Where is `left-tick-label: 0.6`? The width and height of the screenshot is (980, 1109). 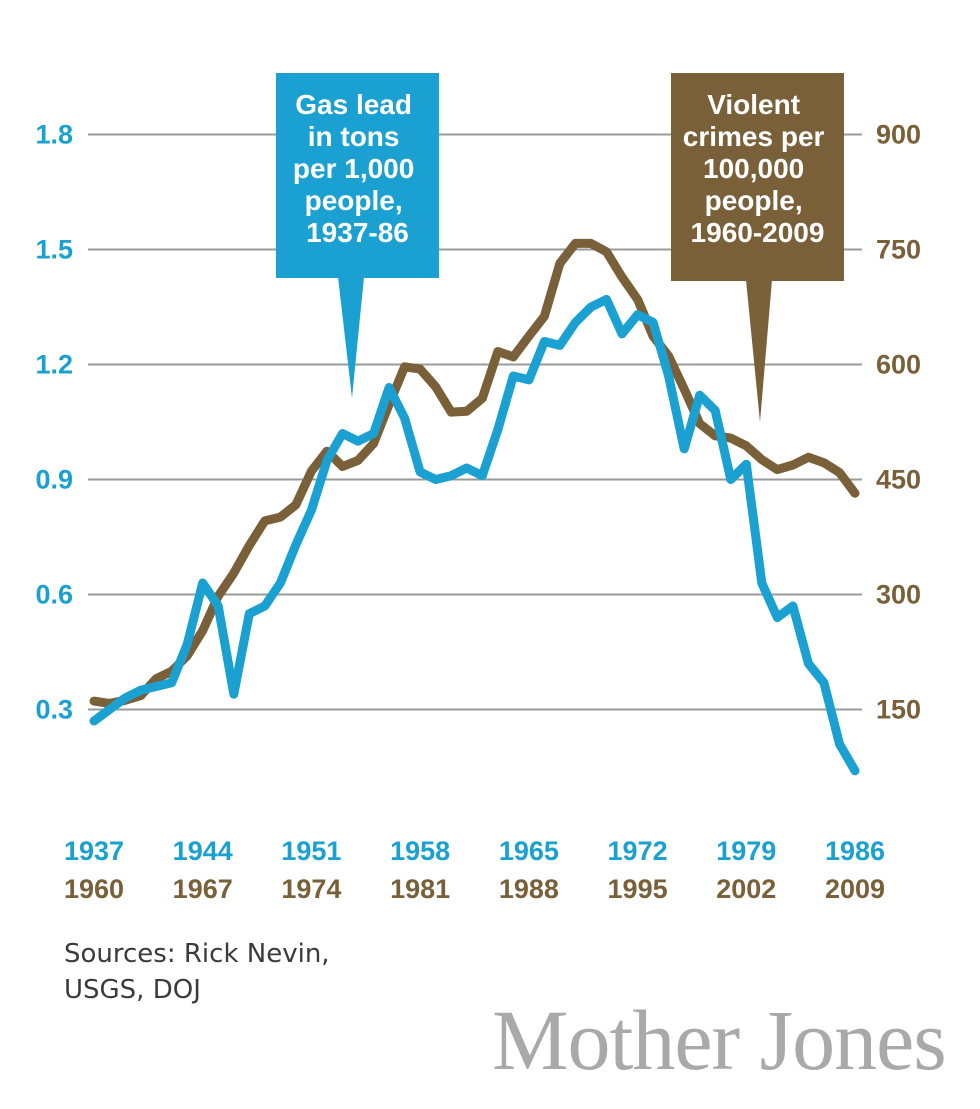
left-tick-label: 0.6 is located at coordinates (54, 595).